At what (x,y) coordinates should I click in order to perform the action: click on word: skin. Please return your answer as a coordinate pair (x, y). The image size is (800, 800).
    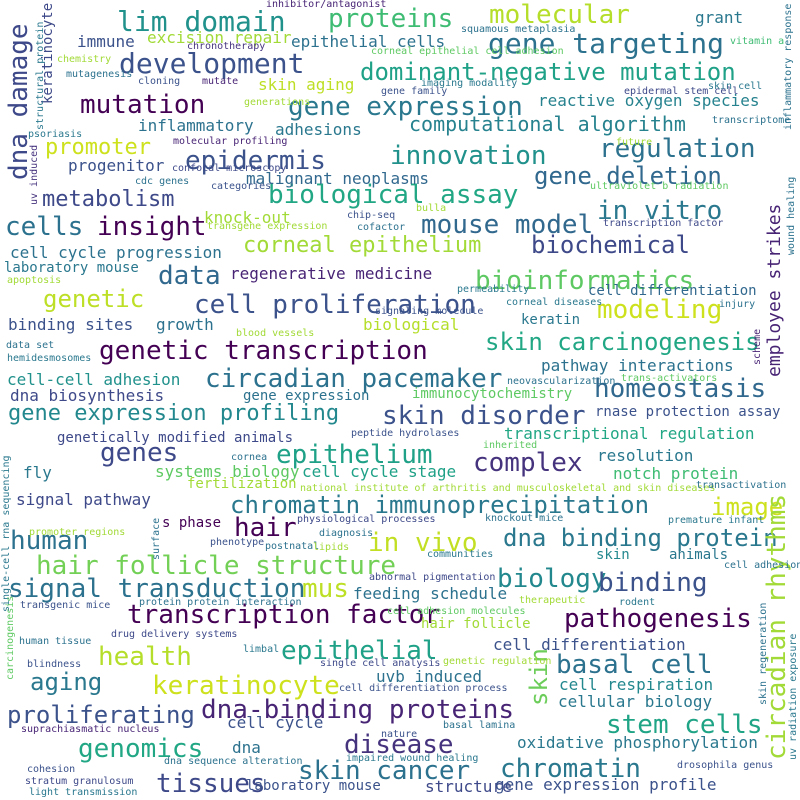
    Looking at the image, I should click on (613, 555).